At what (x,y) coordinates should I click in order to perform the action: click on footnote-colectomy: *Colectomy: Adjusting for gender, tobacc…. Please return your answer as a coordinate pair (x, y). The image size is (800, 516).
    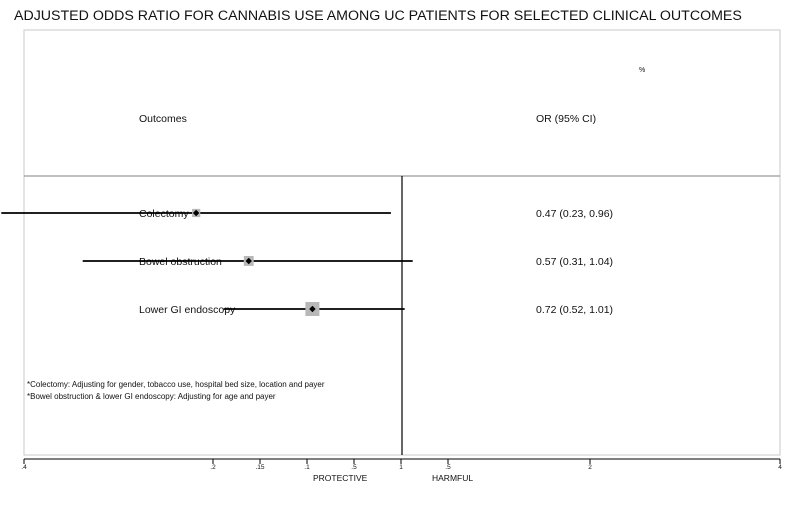
    Looking at the image, I should click on (176, 384).